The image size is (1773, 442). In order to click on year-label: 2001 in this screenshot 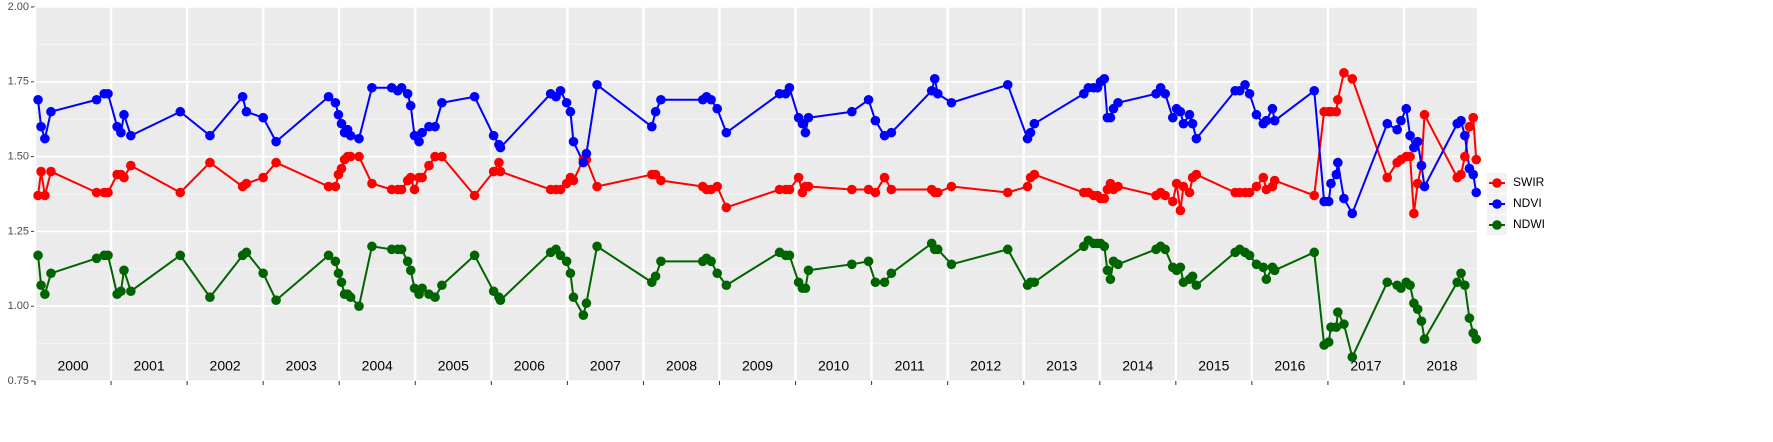, I will do `click(149, 366)`.